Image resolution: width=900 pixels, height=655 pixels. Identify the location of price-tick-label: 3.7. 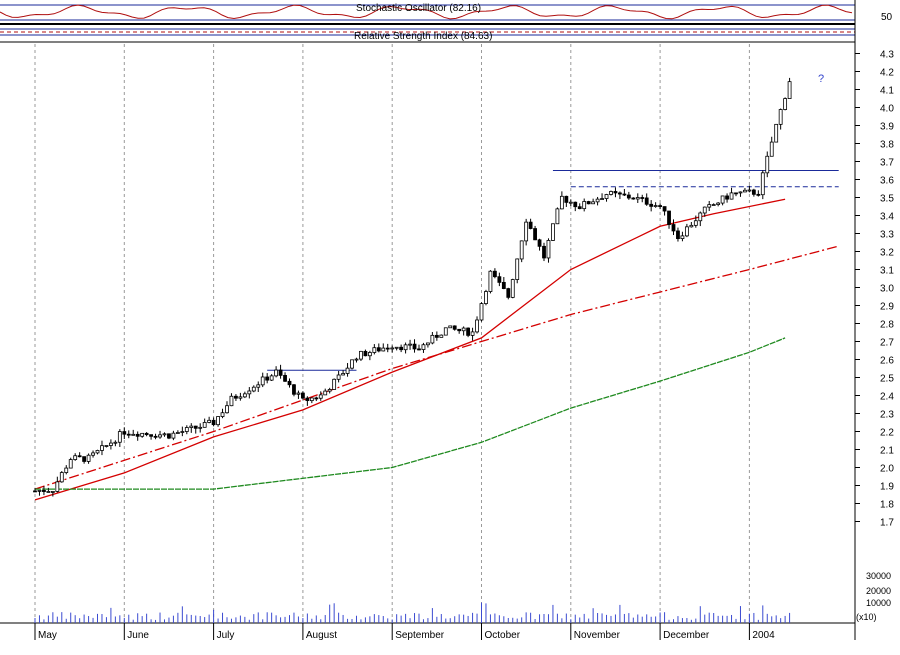
(887, 163).